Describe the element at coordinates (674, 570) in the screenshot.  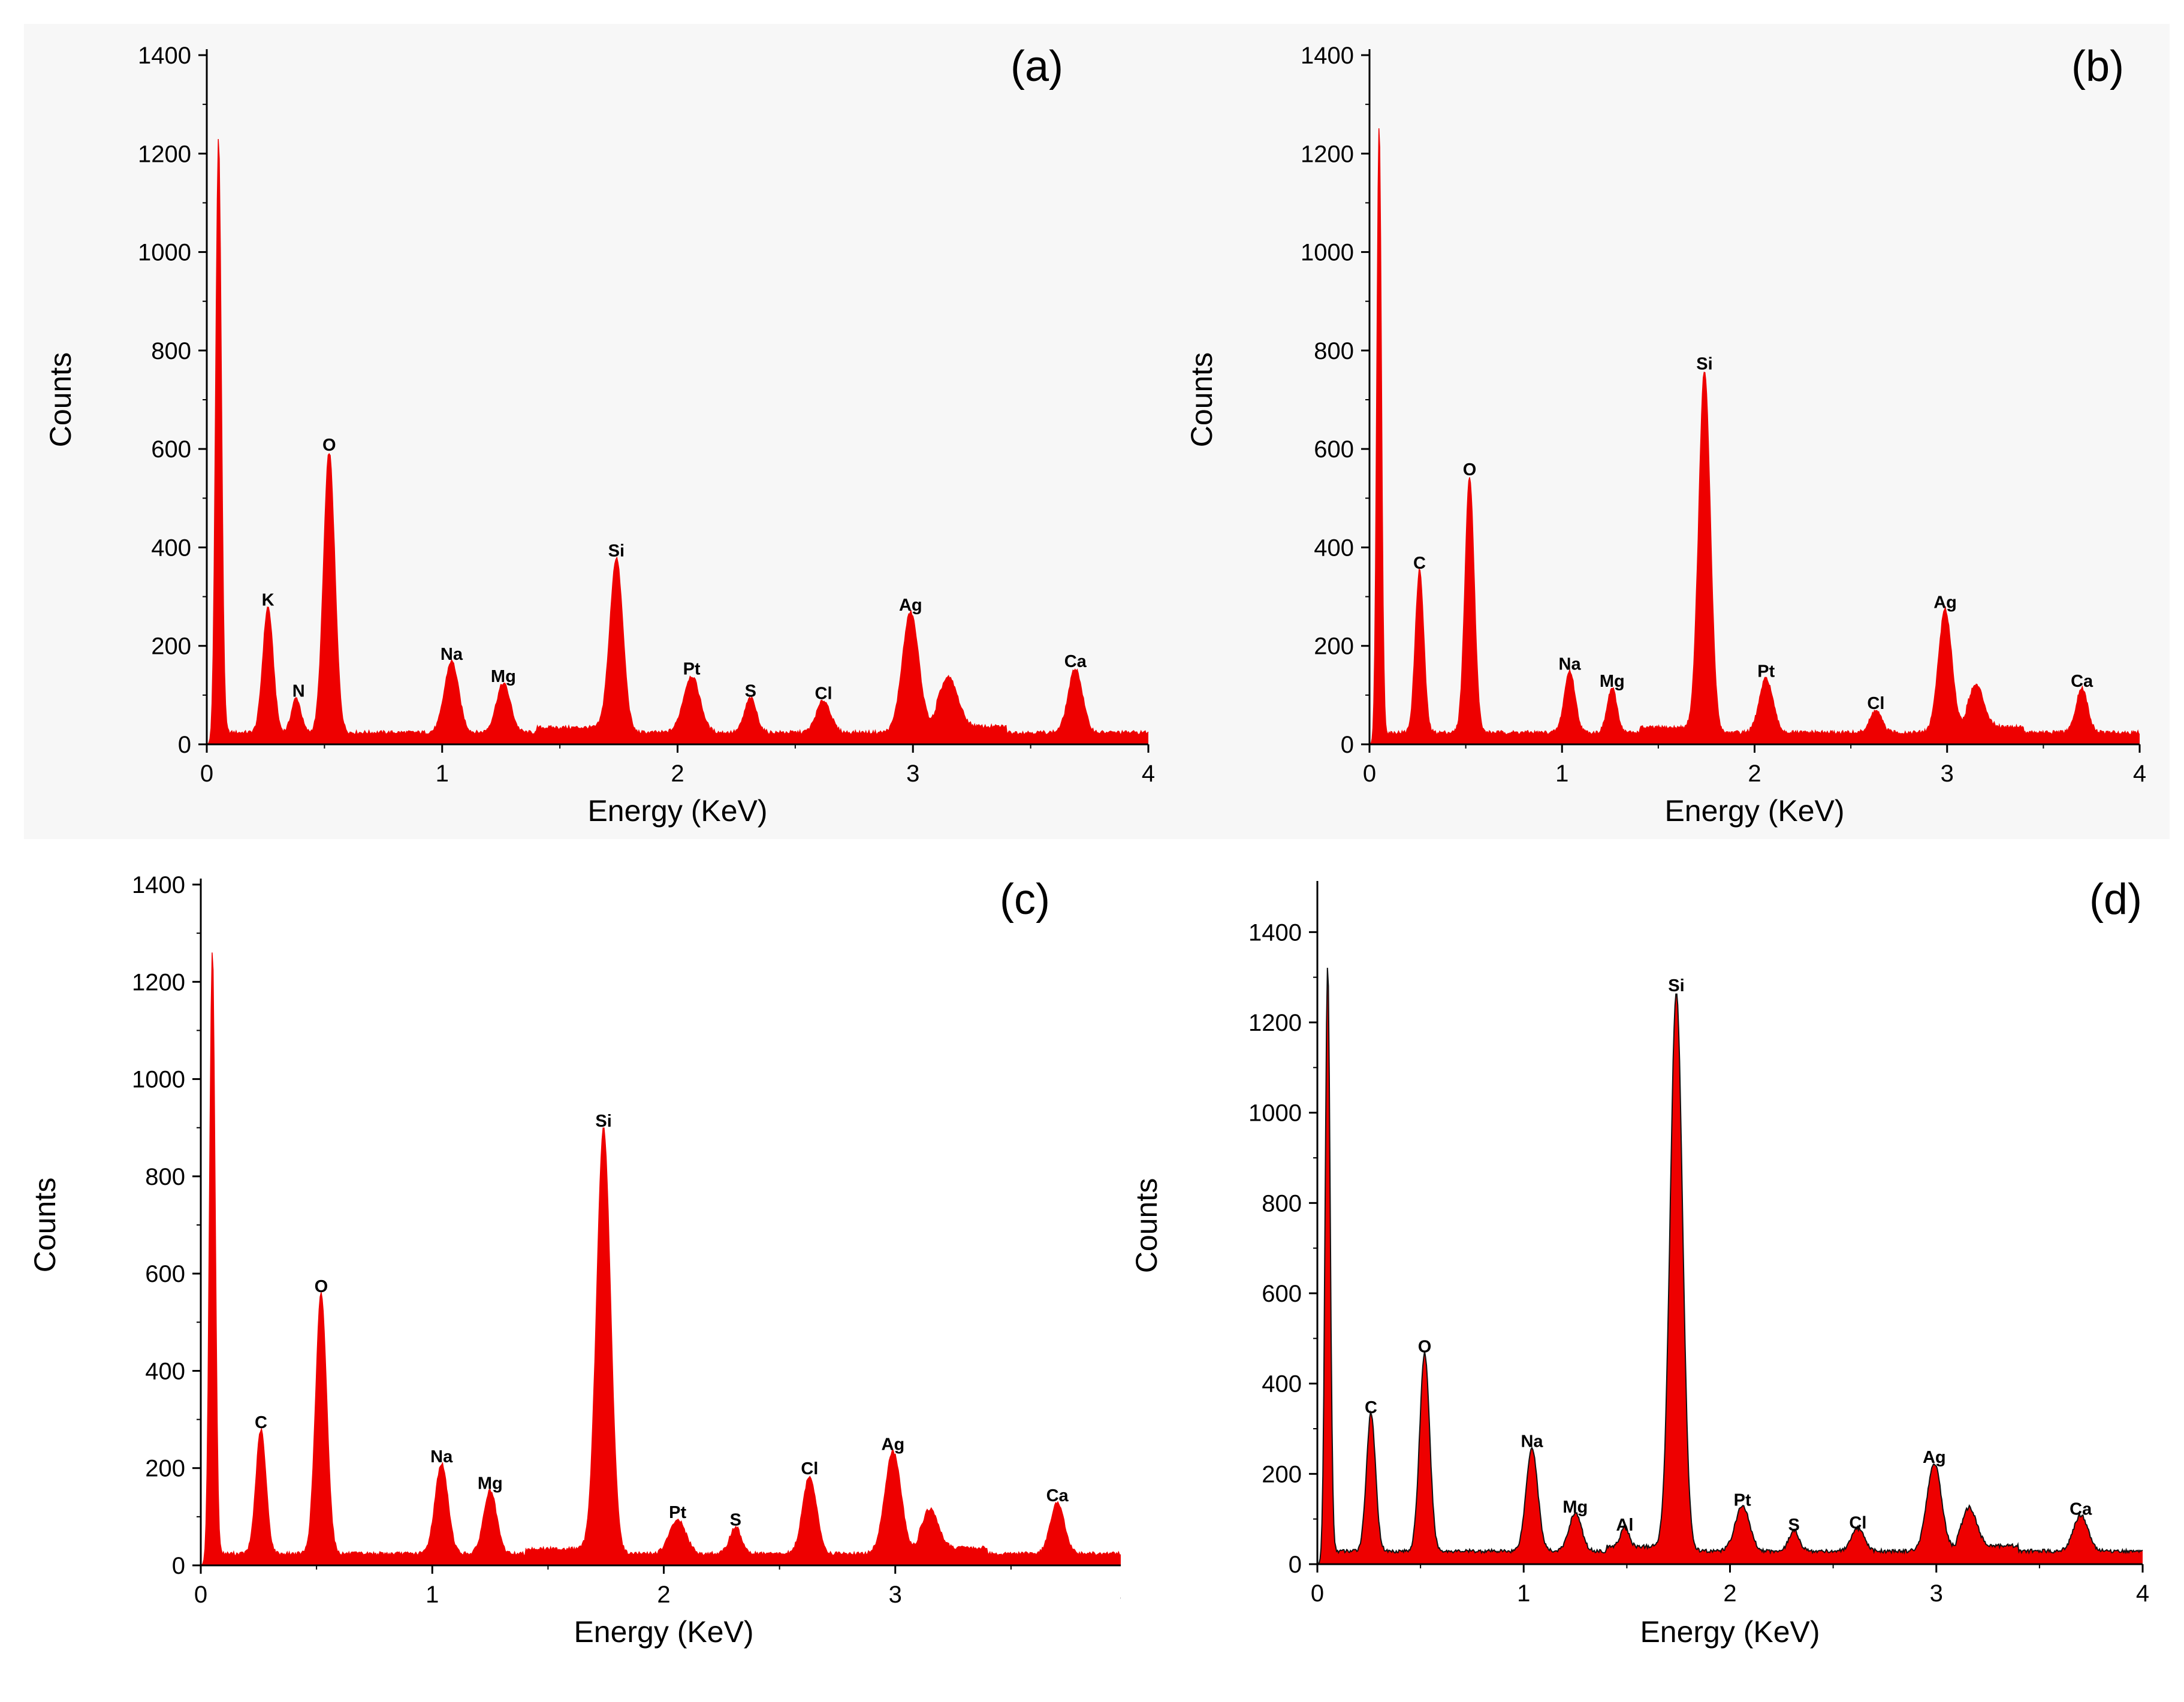
I see `peak-labels: K N O Na Mg Si Pt S Cl Ag Ca` at that location.